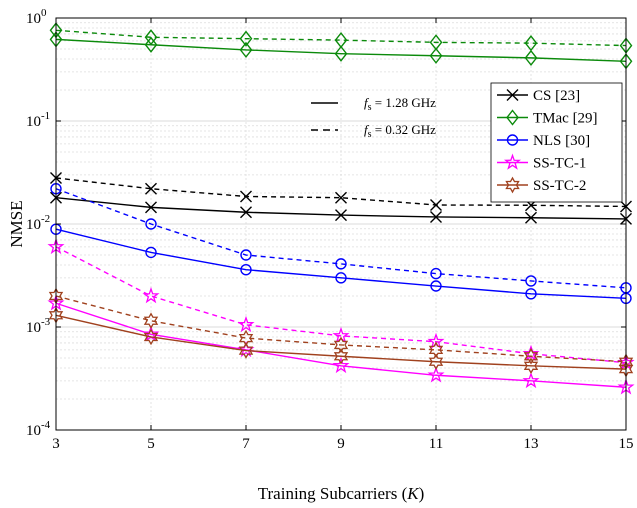 The width and height of the screenshot is (637, 508). What do you see at coordinates (559, 164) in the screenshot?
I see `legend-label: SS-TC-1` at bounding box center [559, 164].